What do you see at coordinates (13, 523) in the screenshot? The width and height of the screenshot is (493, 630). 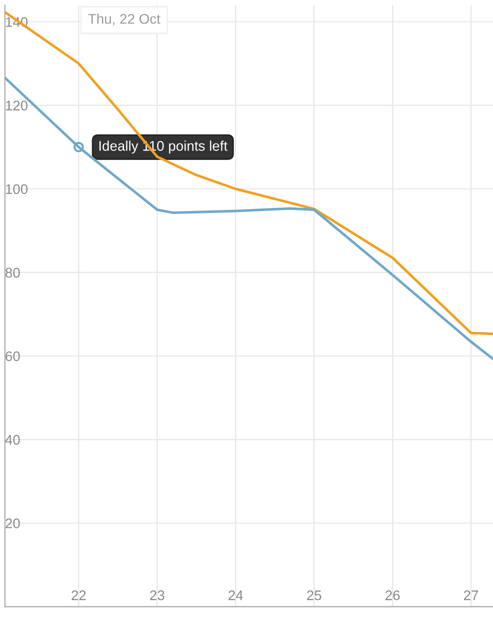 I see `y-tick-label: 20` at bounding box center [13, 523].